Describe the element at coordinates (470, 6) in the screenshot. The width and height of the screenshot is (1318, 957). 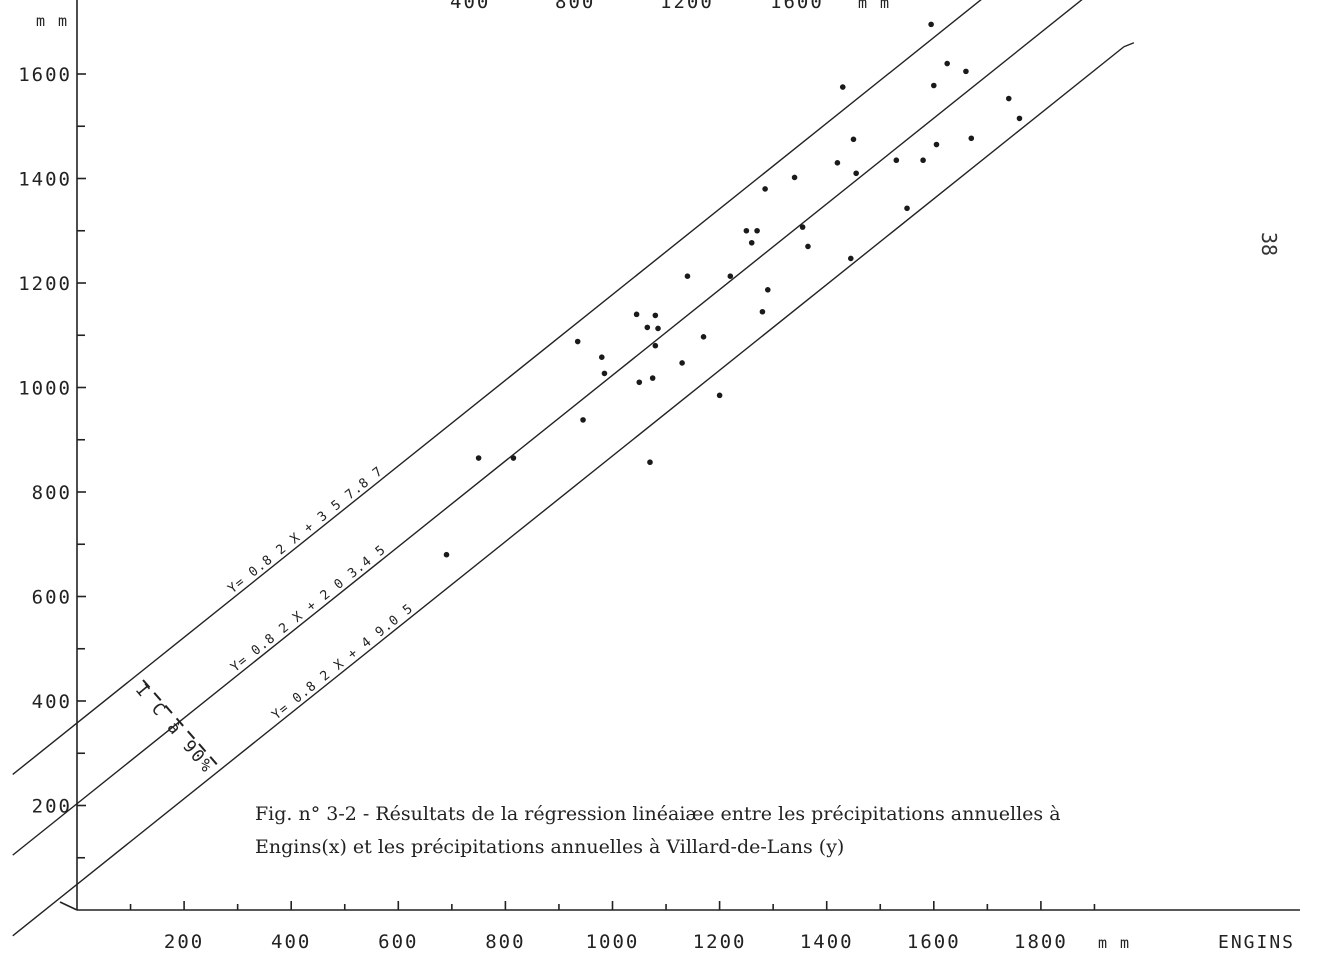
I see `top-tick-label-400: 400` at that location.